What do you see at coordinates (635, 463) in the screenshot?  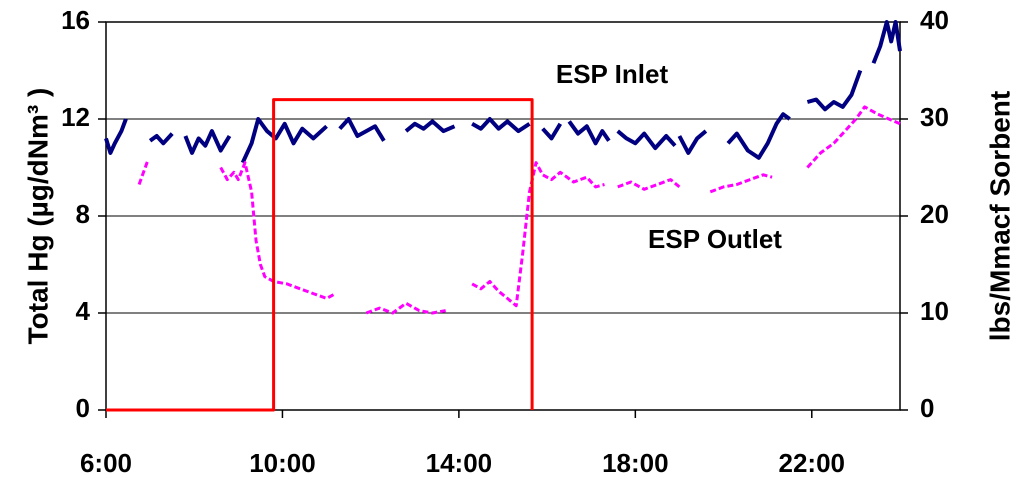 I see `x-tick-label: 18:00` at bounding box center [635, 463].